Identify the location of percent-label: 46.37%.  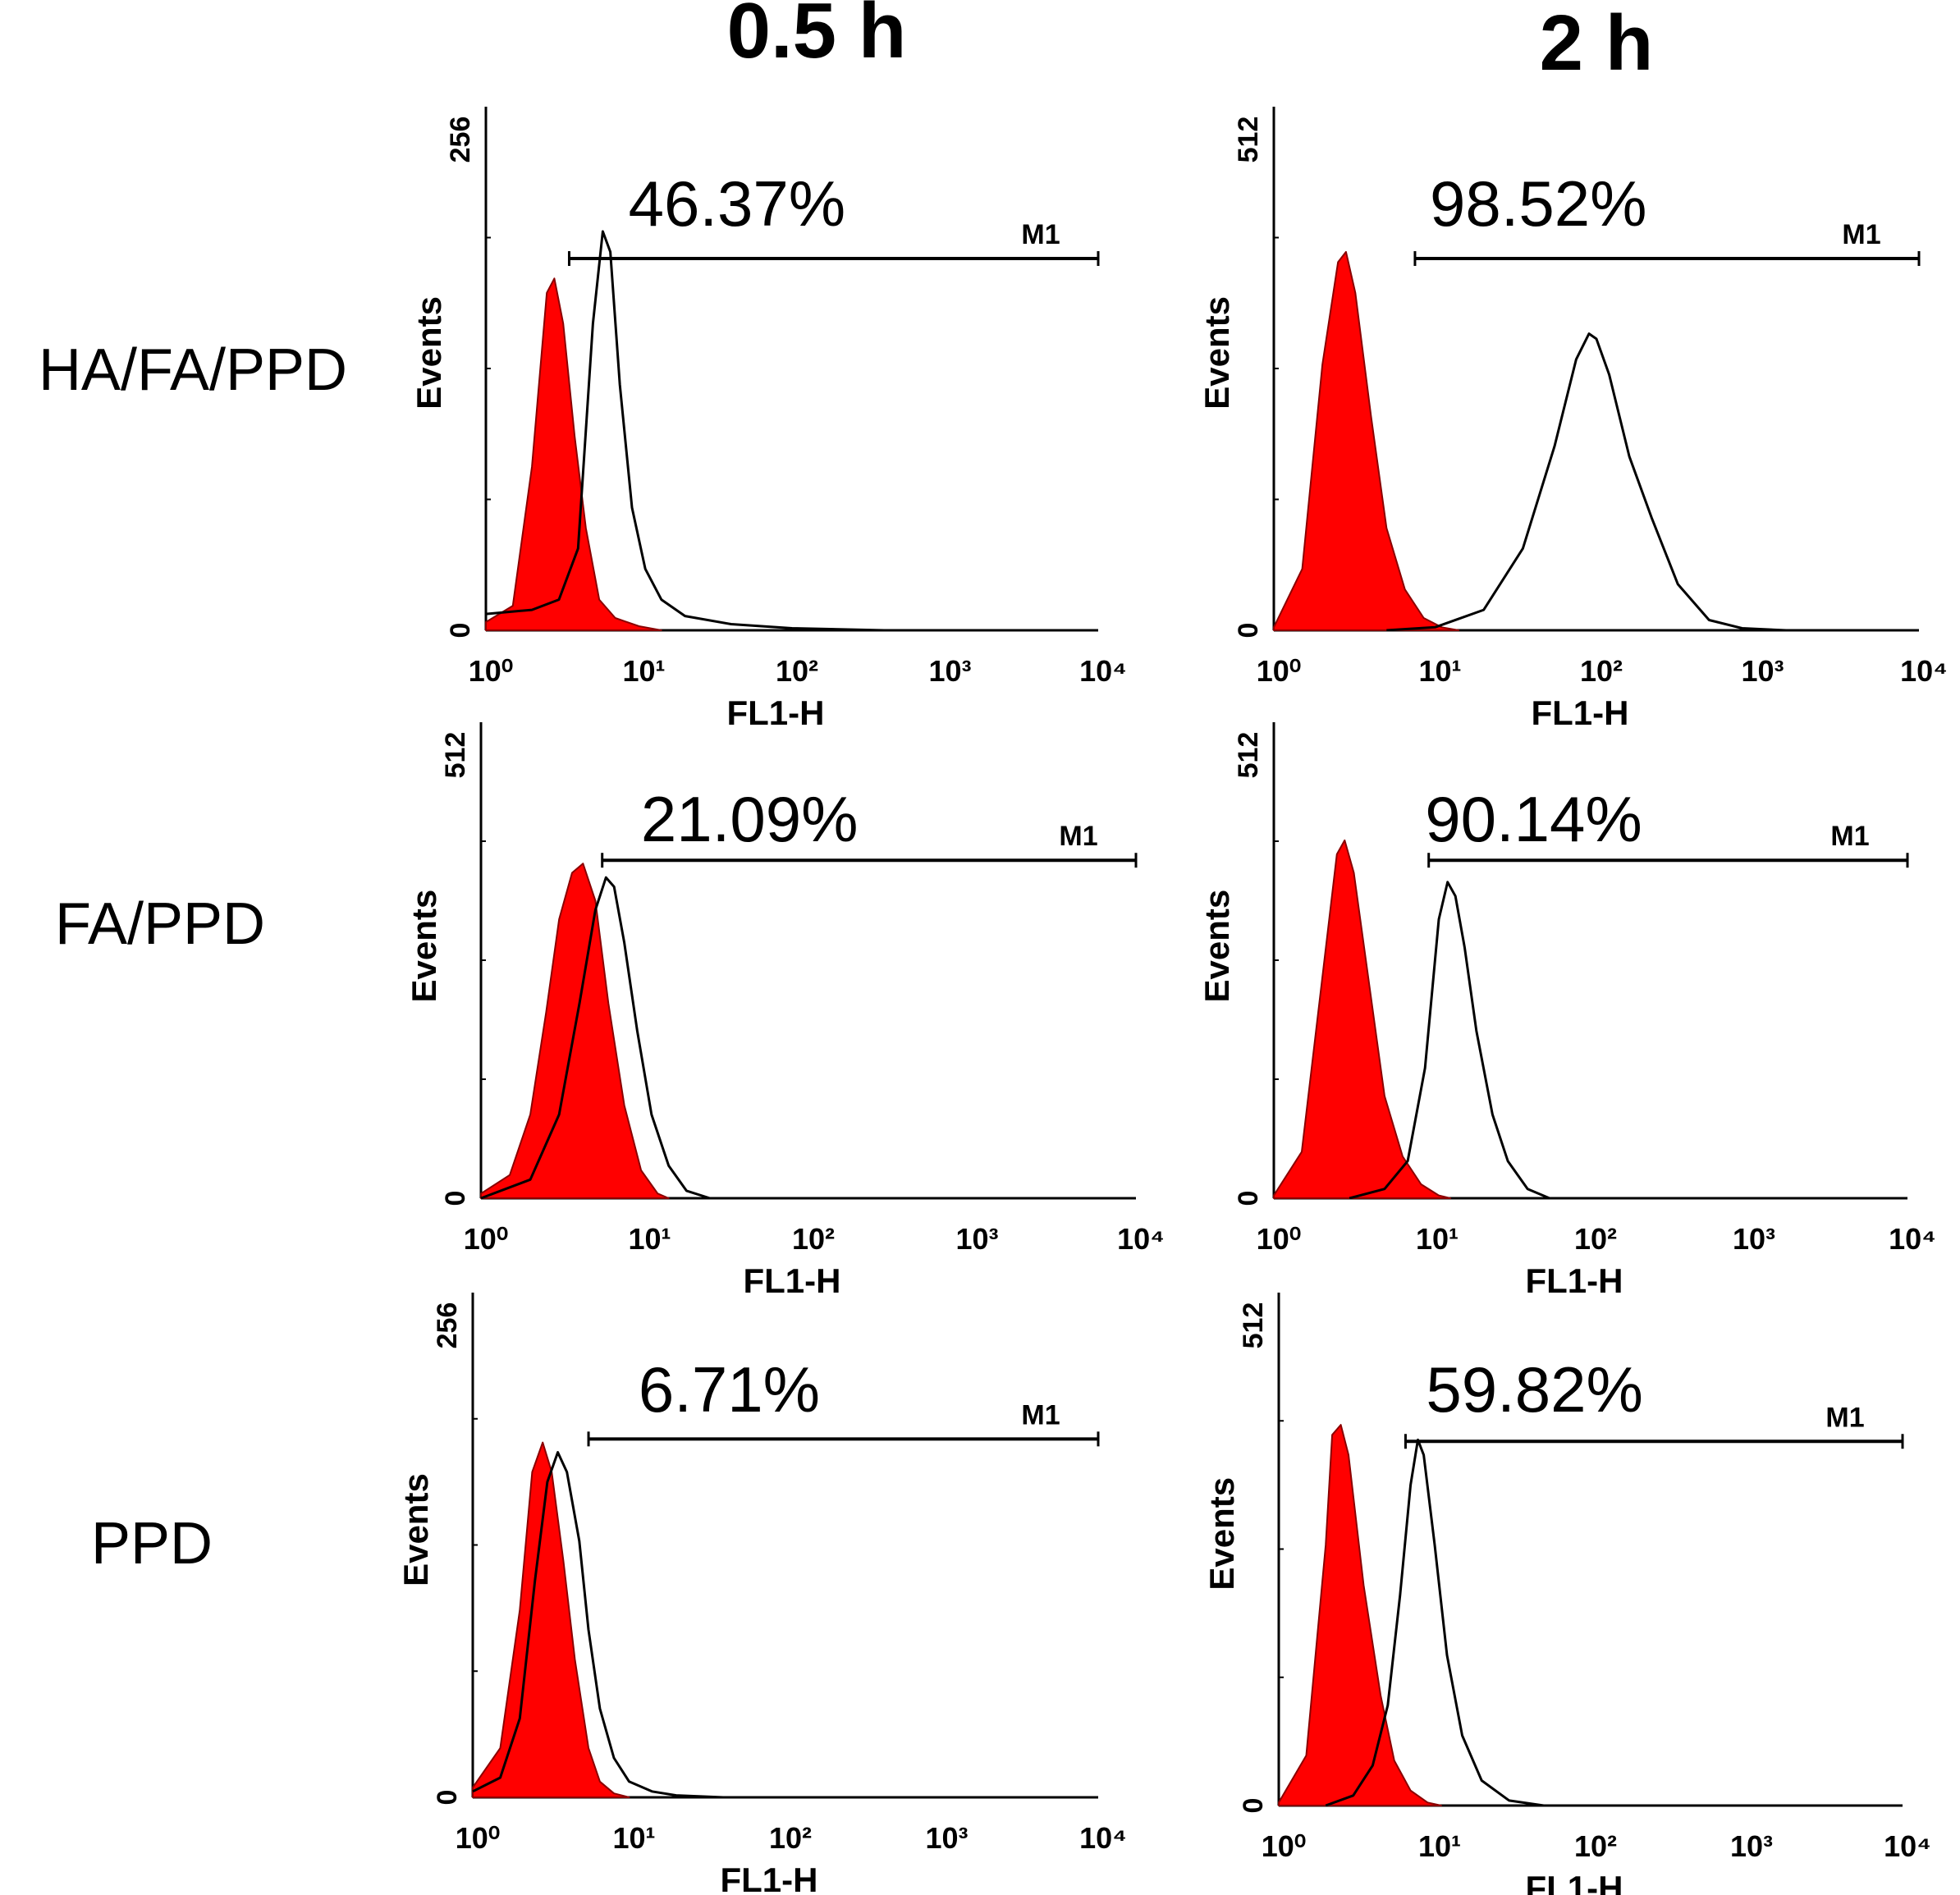
(737, 204).